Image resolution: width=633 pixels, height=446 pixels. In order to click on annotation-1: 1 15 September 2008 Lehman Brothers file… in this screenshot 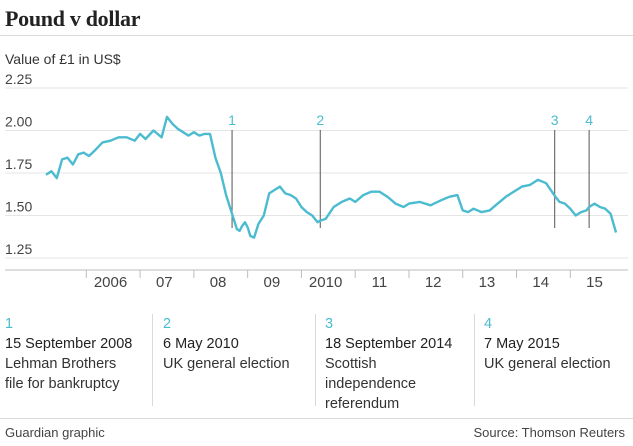, I will do `click(75, 354)`.